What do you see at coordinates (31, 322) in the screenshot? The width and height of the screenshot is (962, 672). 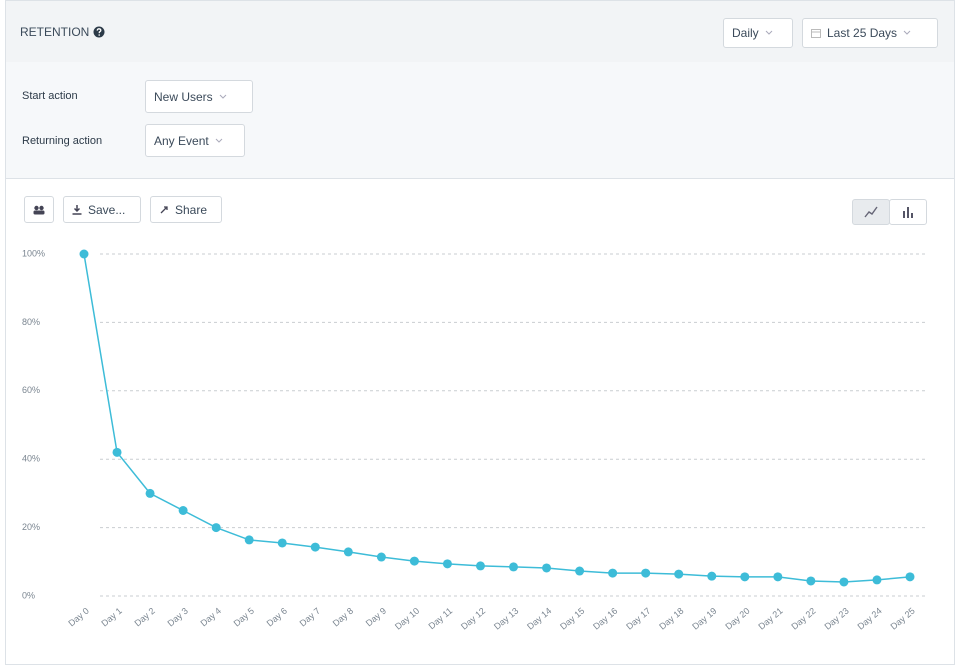 I see `y-tick-label: 80%` at bounding box center [31, 322].